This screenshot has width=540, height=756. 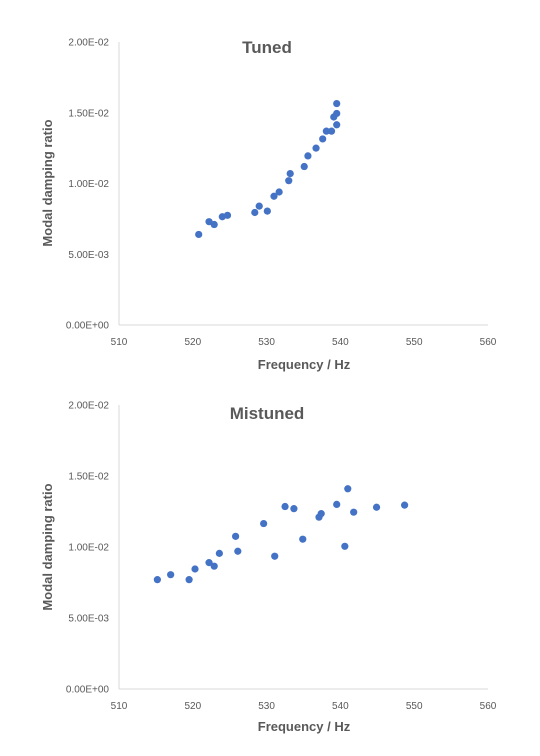 What do you see at coordinates (267, 413) in the screenshot?
I see `chart-title: Mistuned` at bounding box center [267, 413].